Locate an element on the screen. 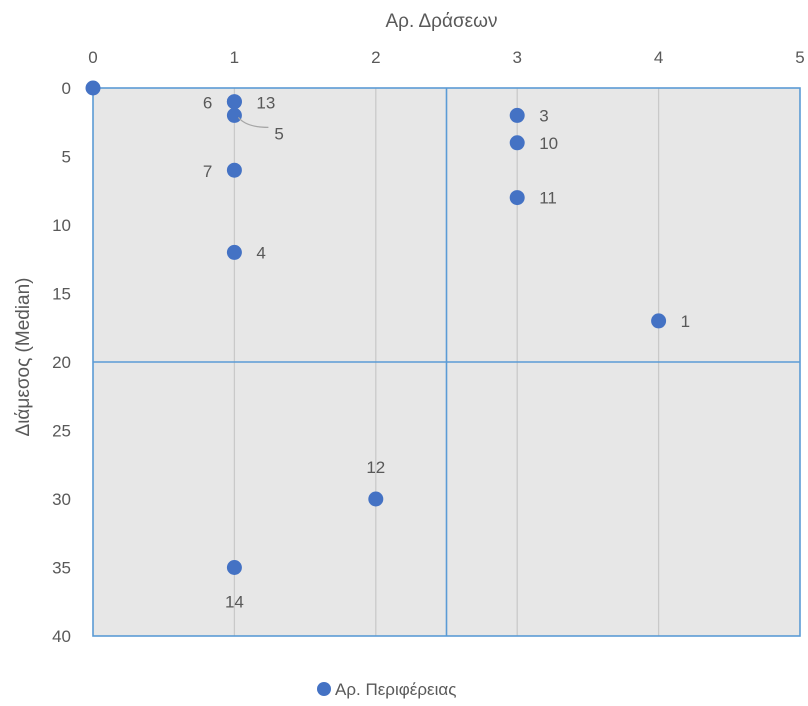  x-axis-title: Αρ. Δράσεων is located at coordinates (441, 21).